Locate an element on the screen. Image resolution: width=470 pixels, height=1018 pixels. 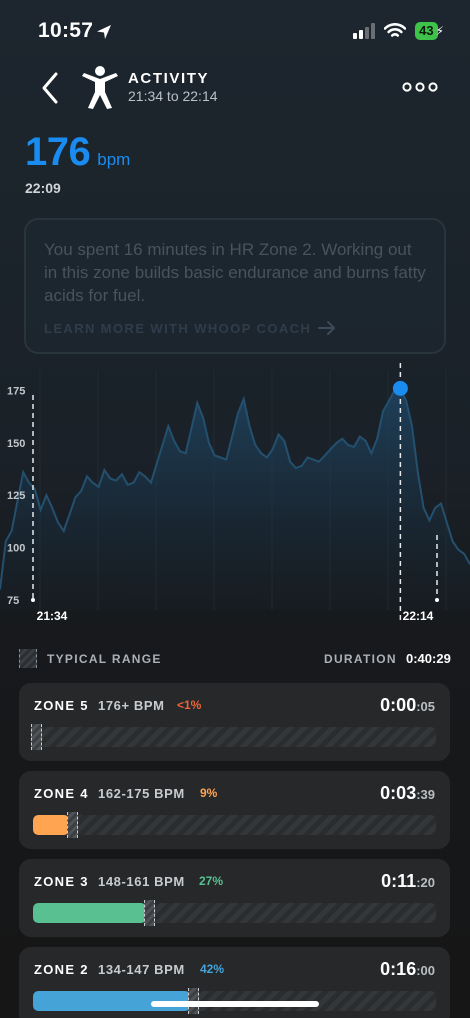
activity-figure-icon is located at coordinates (100, 87).